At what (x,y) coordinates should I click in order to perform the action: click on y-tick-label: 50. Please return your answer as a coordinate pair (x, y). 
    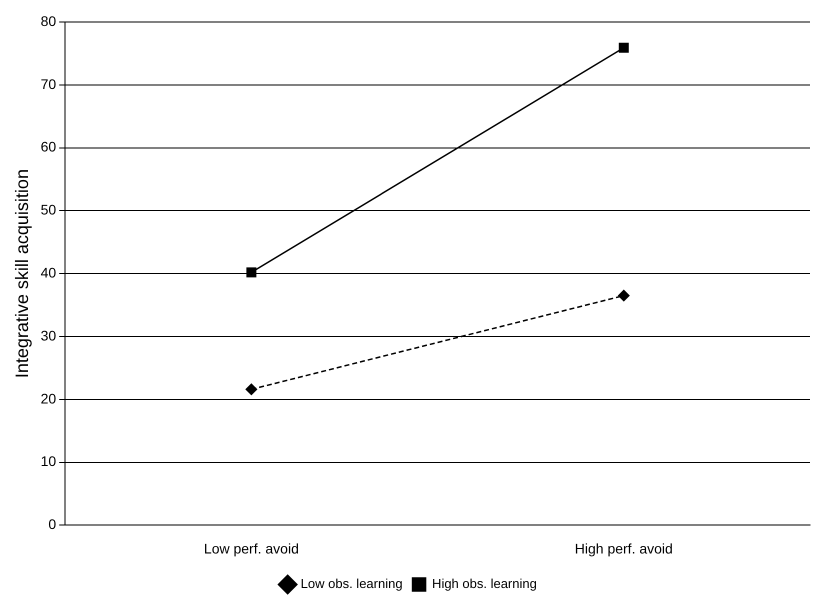
    Looking at the image, I should click on (48, 210).